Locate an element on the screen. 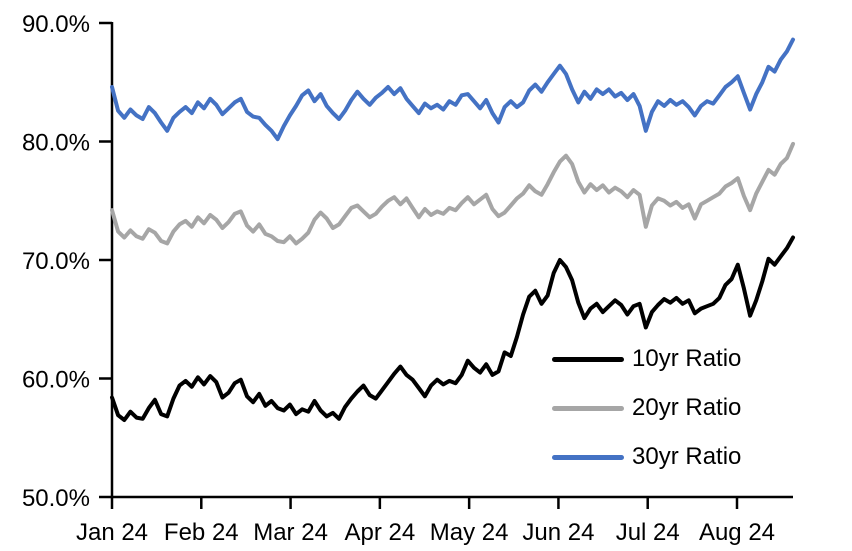  legend-item-10yr: 10yr Ratio is located at coordinates (646, 359).